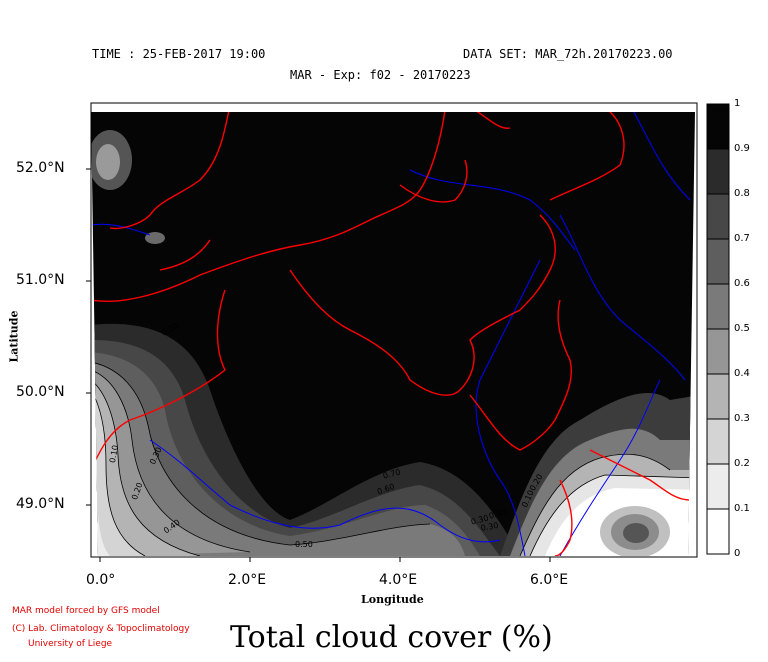  Describe the element at coordinates (70, 644) in the screenshot. I see `credit-university: University of Liege` at that location.